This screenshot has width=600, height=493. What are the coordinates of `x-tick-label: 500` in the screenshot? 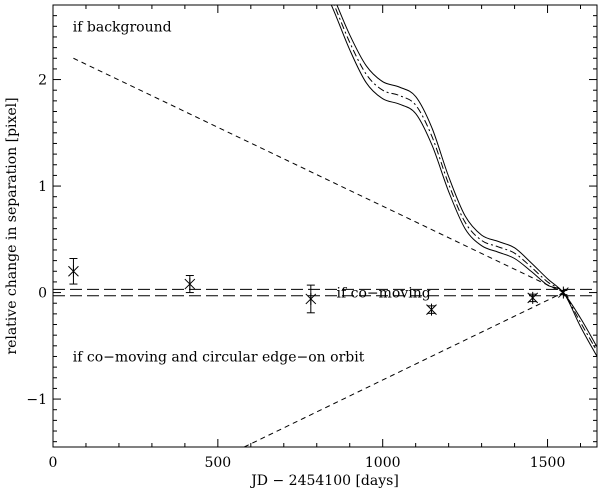 It's located at (217, 463).